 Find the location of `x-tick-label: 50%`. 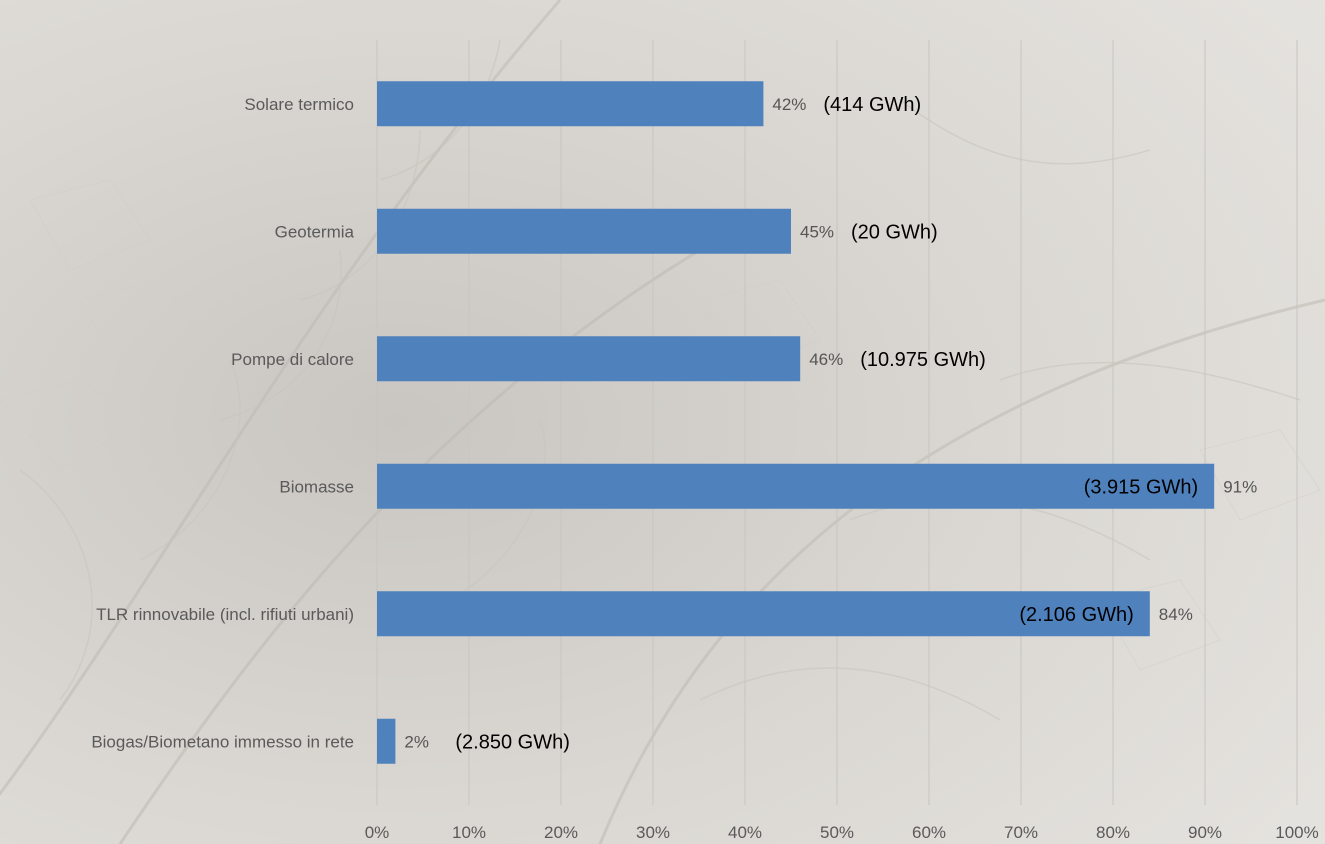

x-tick-label: 50% is located at coordinates (837, 832).